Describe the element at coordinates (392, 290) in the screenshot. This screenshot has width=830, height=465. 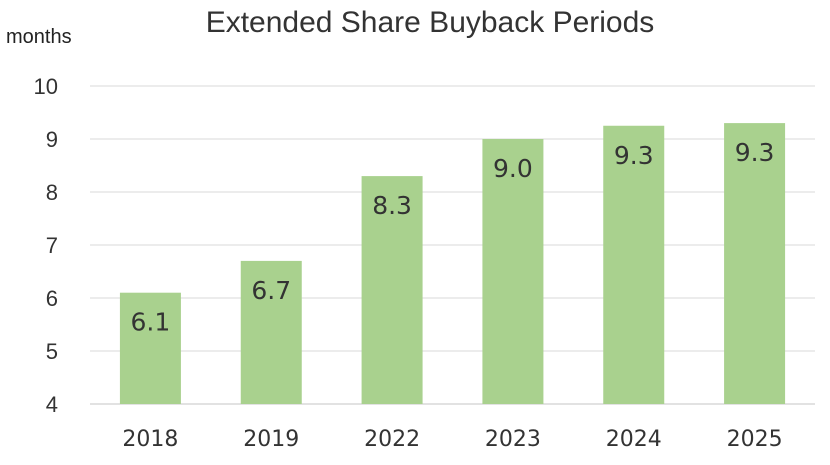
I see `bar-2022` at that location.